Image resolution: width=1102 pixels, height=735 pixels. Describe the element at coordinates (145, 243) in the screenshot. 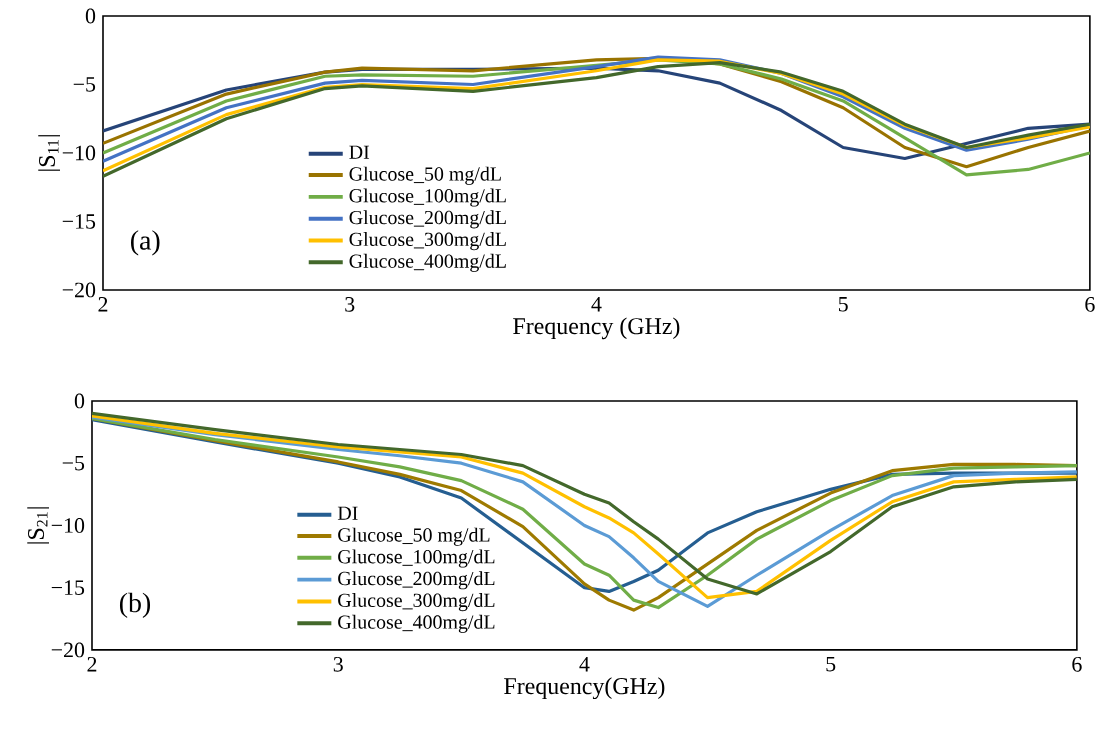

I see `annotation: (a)` at that location.